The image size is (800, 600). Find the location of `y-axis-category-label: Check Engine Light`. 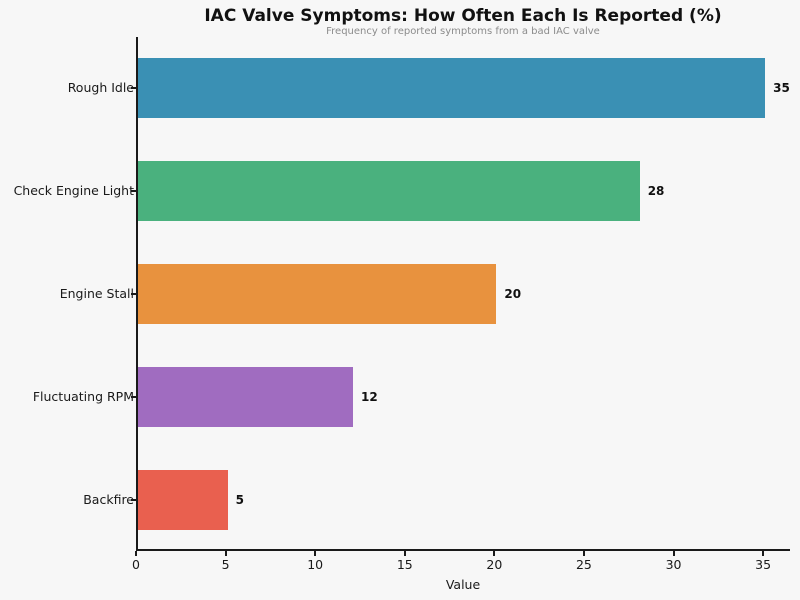

y-axis-category-label: Check Engine Light is located at coordinates (73, 191).